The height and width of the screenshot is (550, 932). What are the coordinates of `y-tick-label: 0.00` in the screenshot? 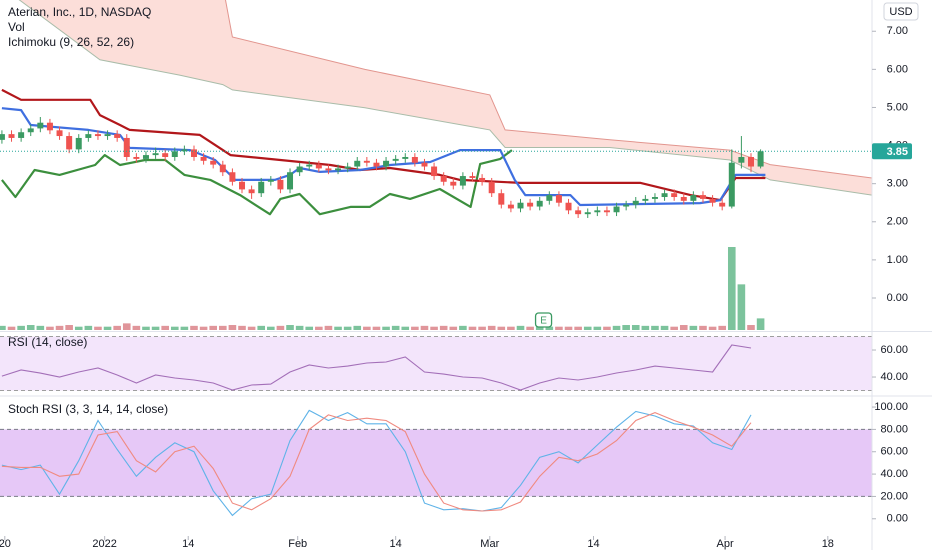 It's located at (897, 519).